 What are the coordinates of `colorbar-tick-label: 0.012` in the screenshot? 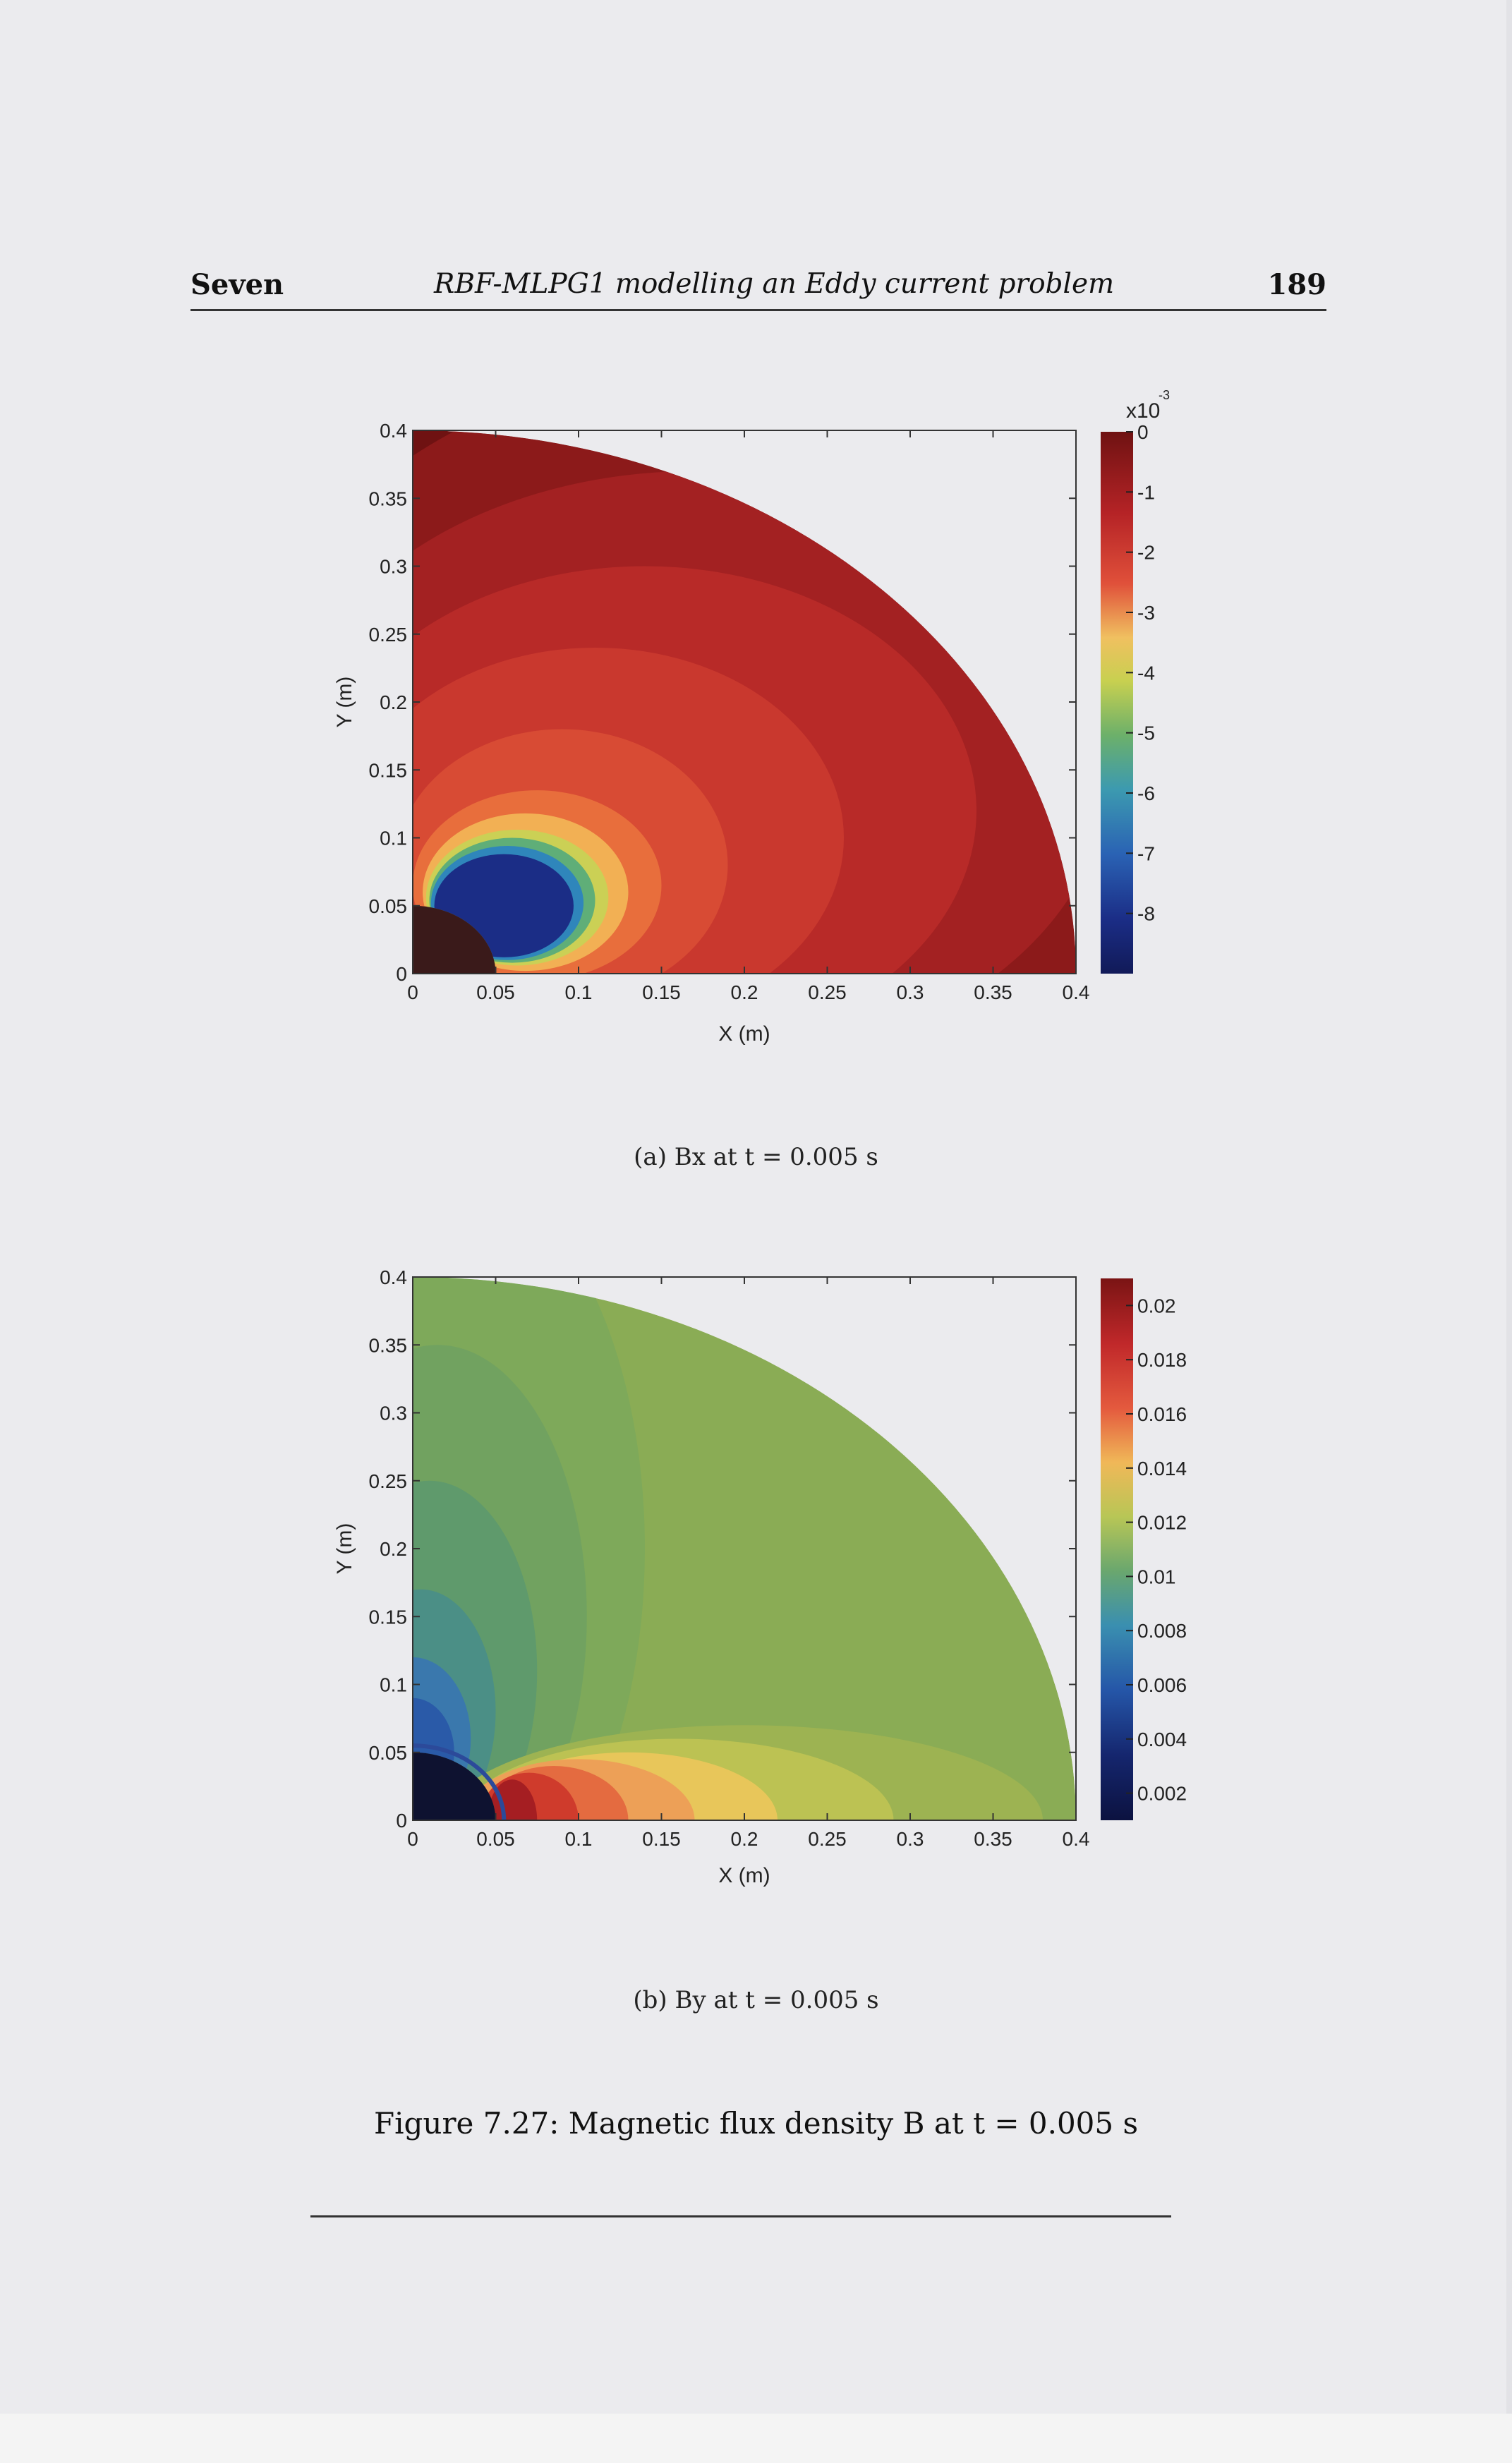 It's located at (1162, 1523).